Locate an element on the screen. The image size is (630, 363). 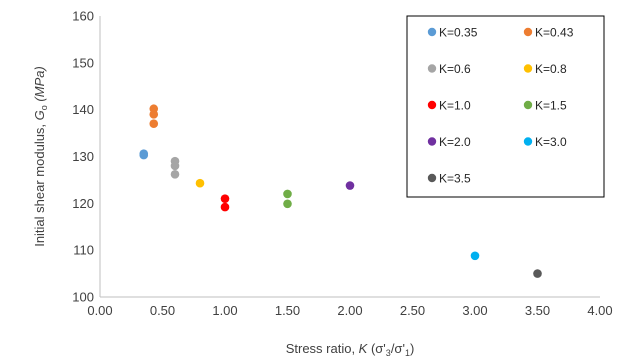
y-tick-label: 110 is located at coordinates (83, 250).